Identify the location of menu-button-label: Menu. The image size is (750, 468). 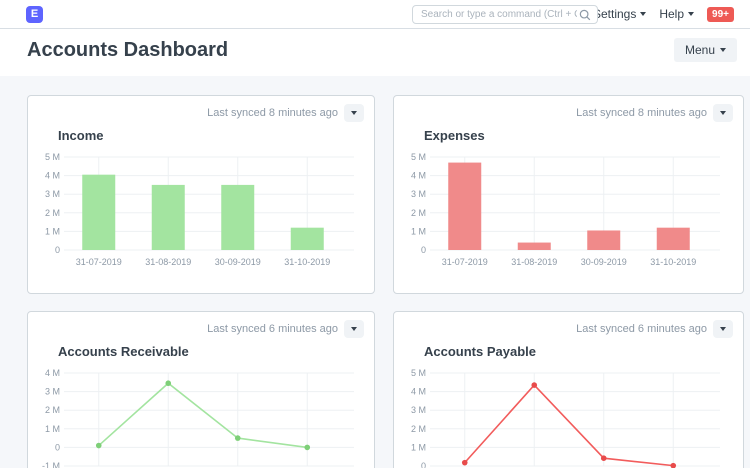
(699, 50).